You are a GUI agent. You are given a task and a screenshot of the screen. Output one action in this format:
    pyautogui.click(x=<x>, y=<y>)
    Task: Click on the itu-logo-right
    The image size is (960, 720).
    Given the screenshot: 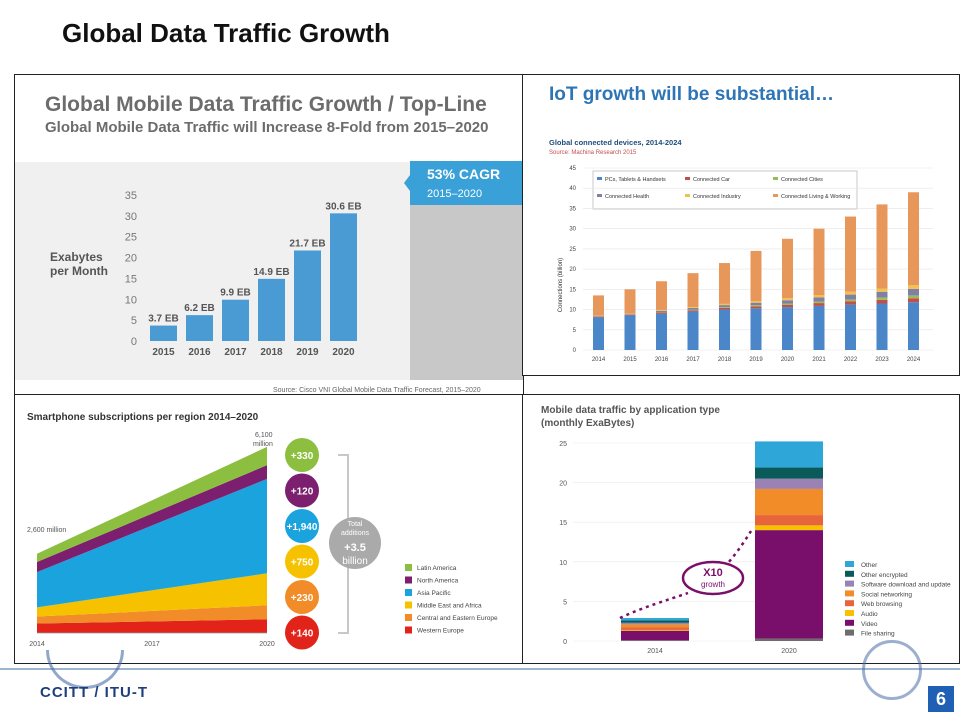 What is the action you would take?
    pyautogui.click(x=892, y=670)
    